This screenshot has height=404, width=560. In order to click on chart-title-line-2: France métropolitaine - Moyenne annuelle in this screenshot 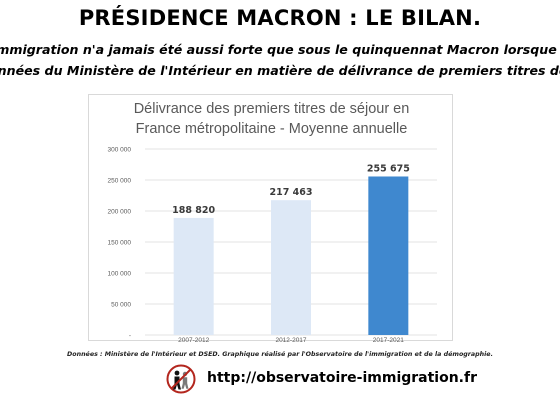, I will do `click(271, 129)`.